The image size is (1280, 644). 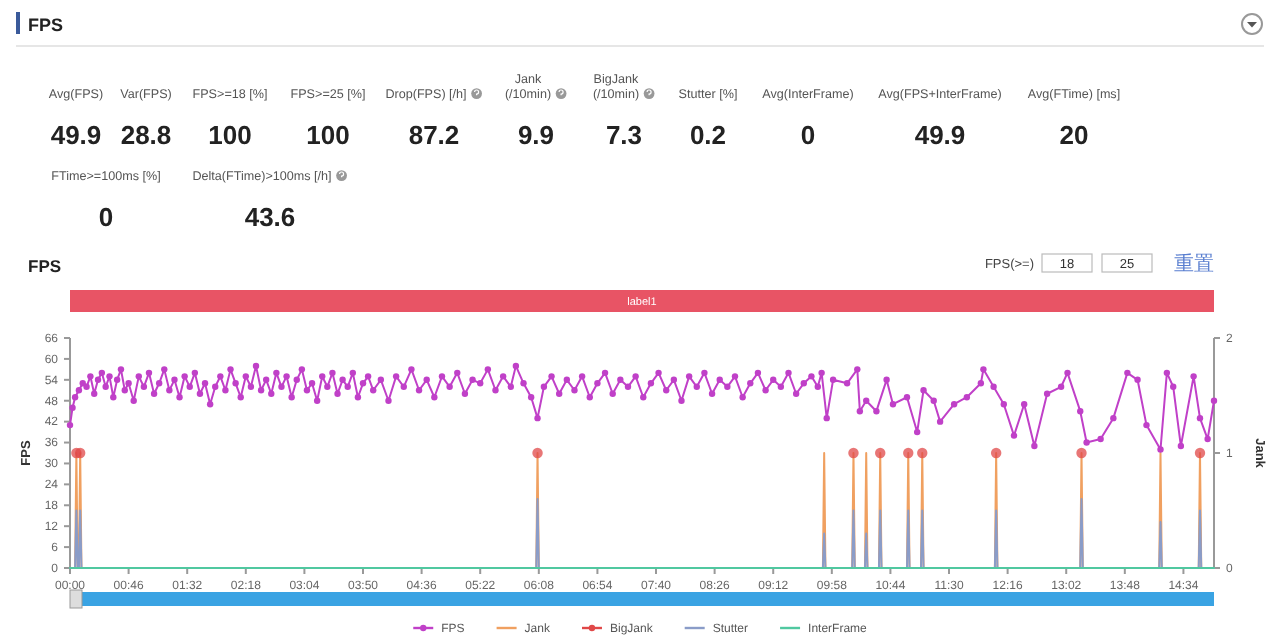 I want to click on data-label: 28.8, so click(x=146, y=135).